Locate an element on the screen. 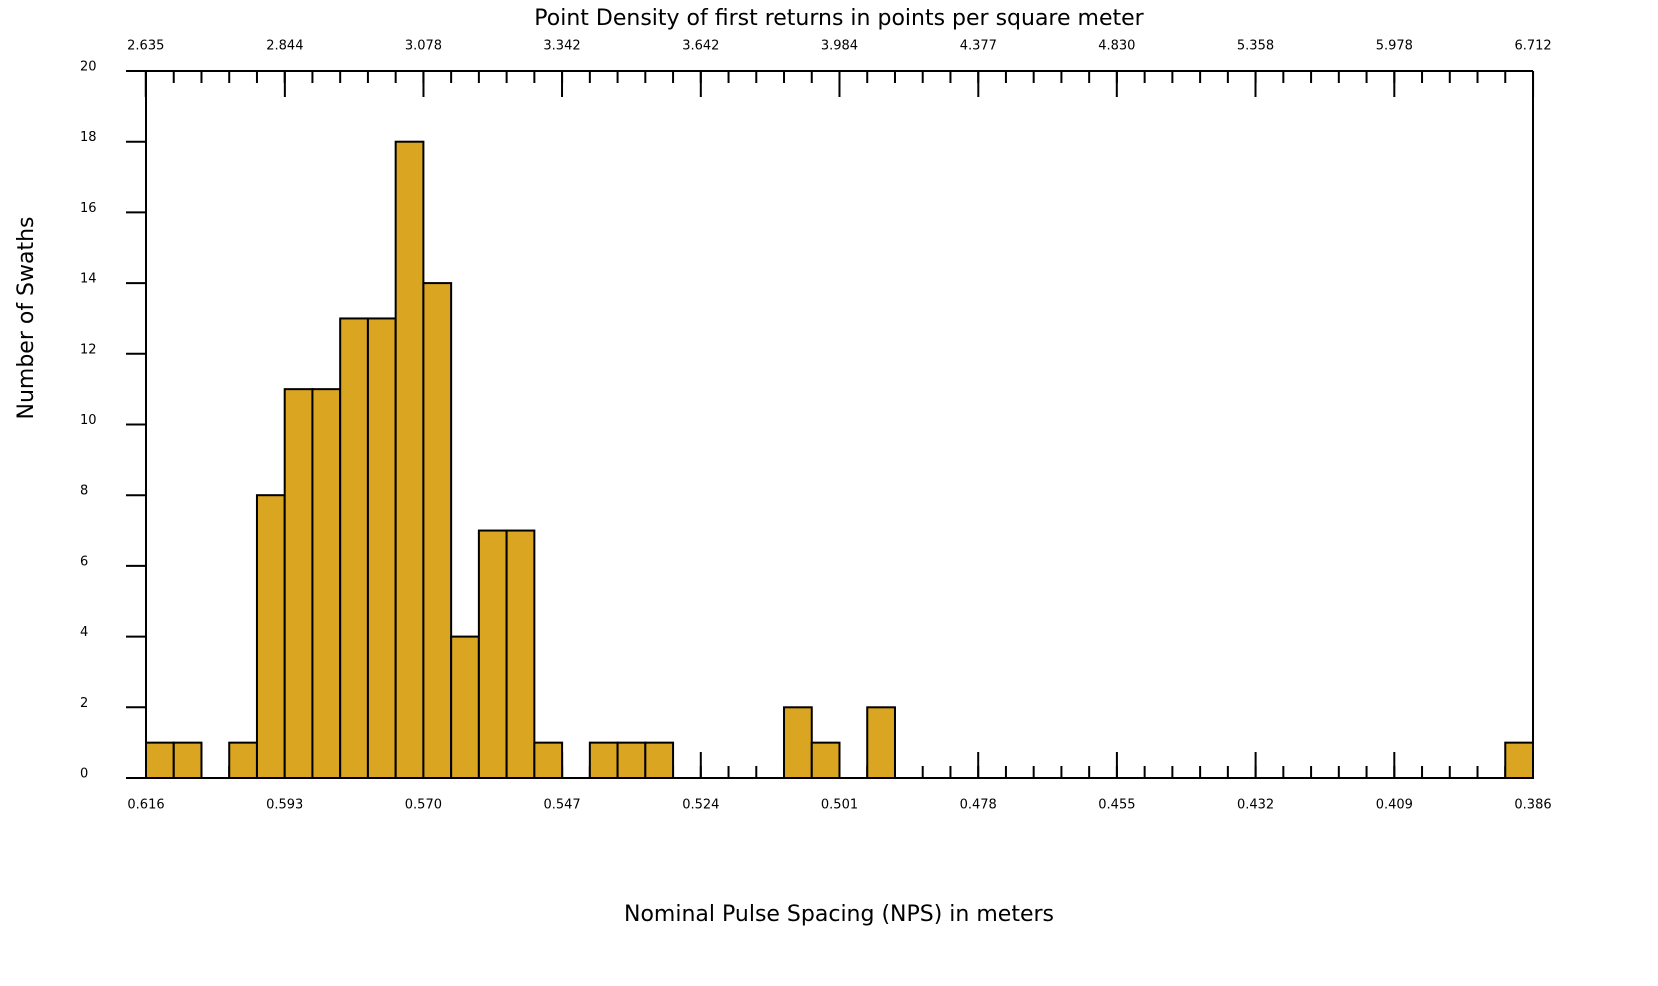  x2-tick-label: 6.712 is located at coordinates (1532, 46).